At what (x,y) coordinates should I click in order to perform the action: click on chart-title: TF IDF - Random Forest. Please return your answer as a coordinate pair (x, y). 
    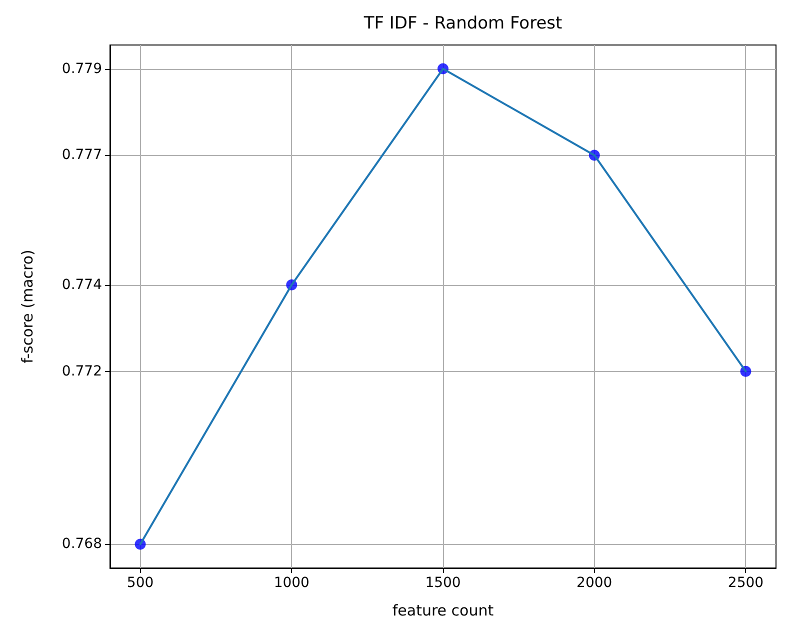
    Looking at the image, I should click on (462, 24).